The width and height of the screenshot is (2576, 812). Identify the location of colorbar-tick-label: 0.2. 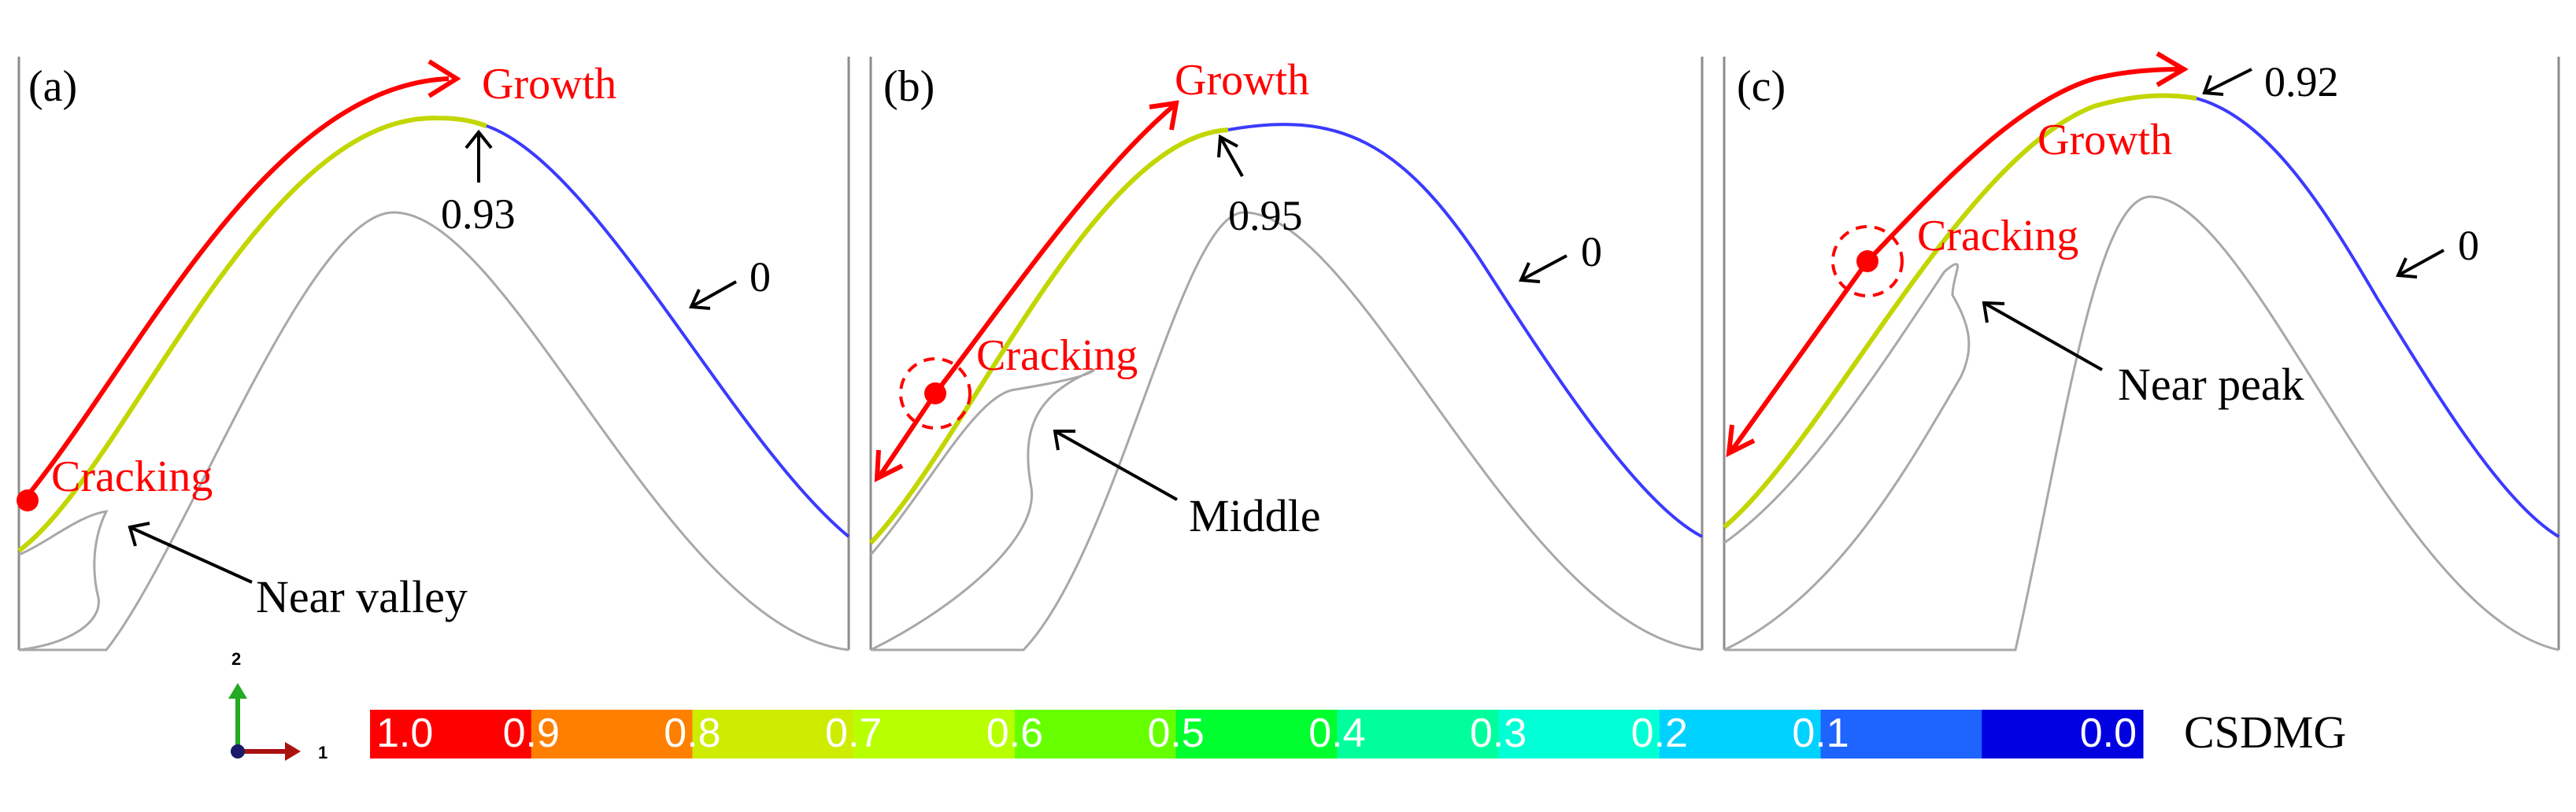
(1659, 733).